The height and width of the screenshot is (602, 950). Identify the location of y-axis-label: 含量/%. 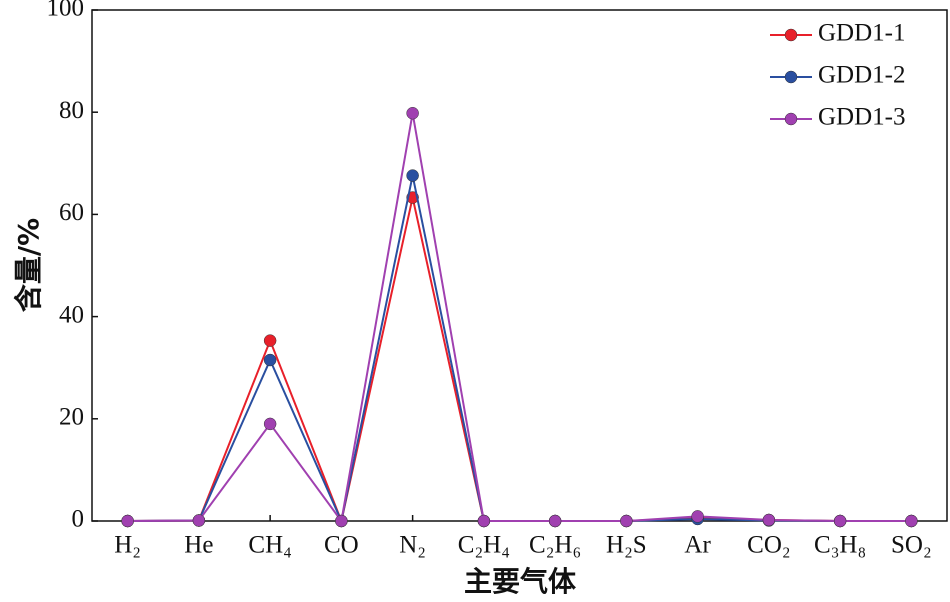
(28, 265).